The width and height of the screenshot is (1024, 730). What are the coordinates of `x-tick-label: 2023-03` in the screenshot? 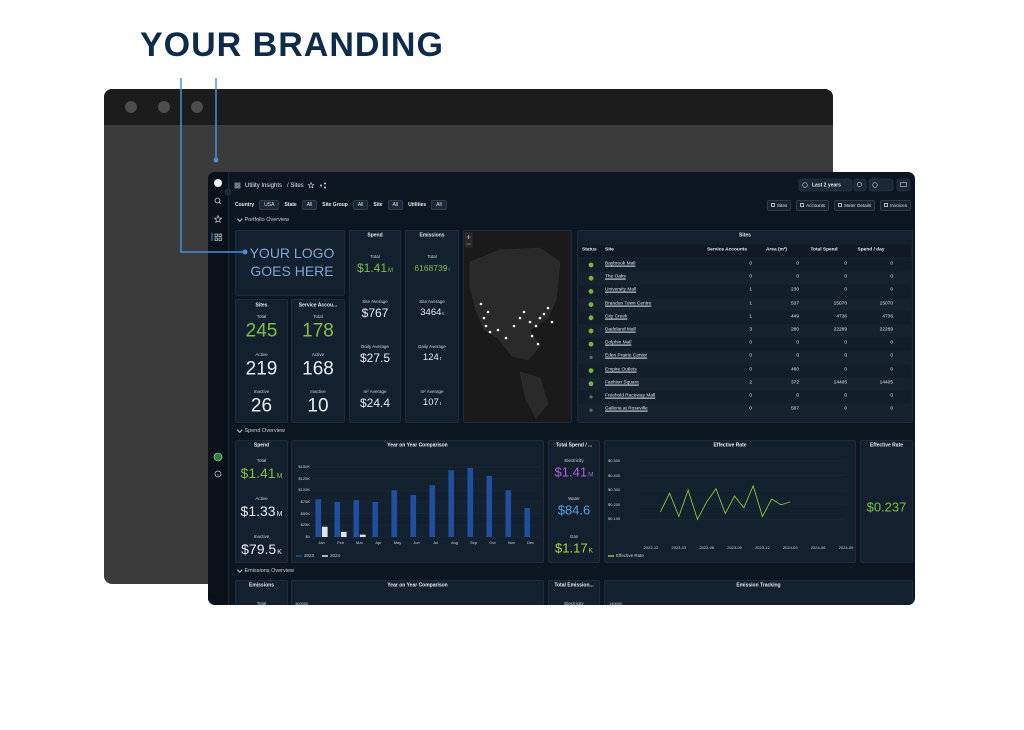 It's located at (679, 547).